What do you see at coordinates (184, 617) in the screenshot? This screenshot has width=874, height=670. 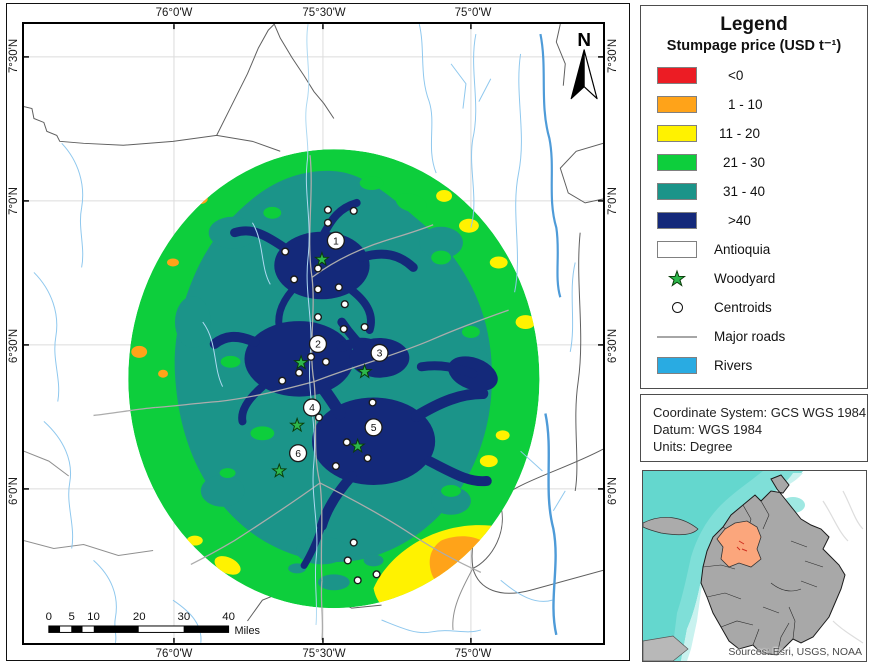 I see `svg-text: 30` at bounding box center [184, 617].